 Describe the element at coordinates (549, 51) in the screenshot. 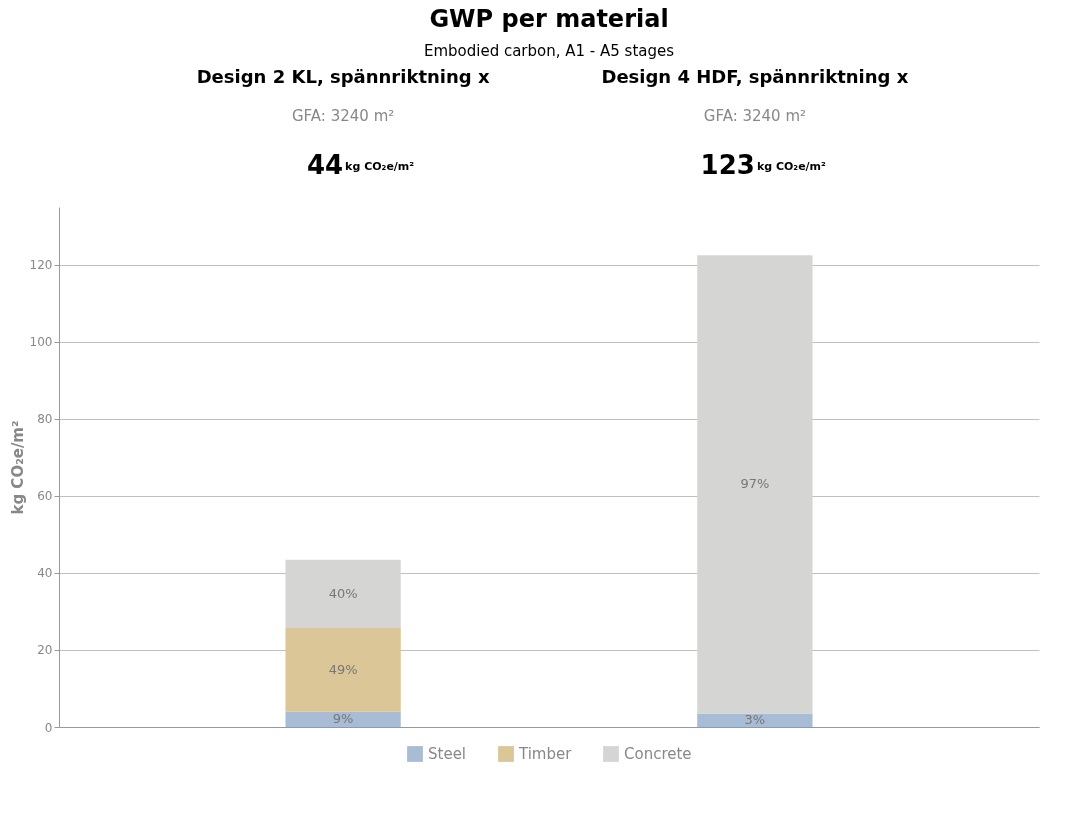

I see `chart-subtitle: Embodied carbon, A1 - A5 stages` at that location.